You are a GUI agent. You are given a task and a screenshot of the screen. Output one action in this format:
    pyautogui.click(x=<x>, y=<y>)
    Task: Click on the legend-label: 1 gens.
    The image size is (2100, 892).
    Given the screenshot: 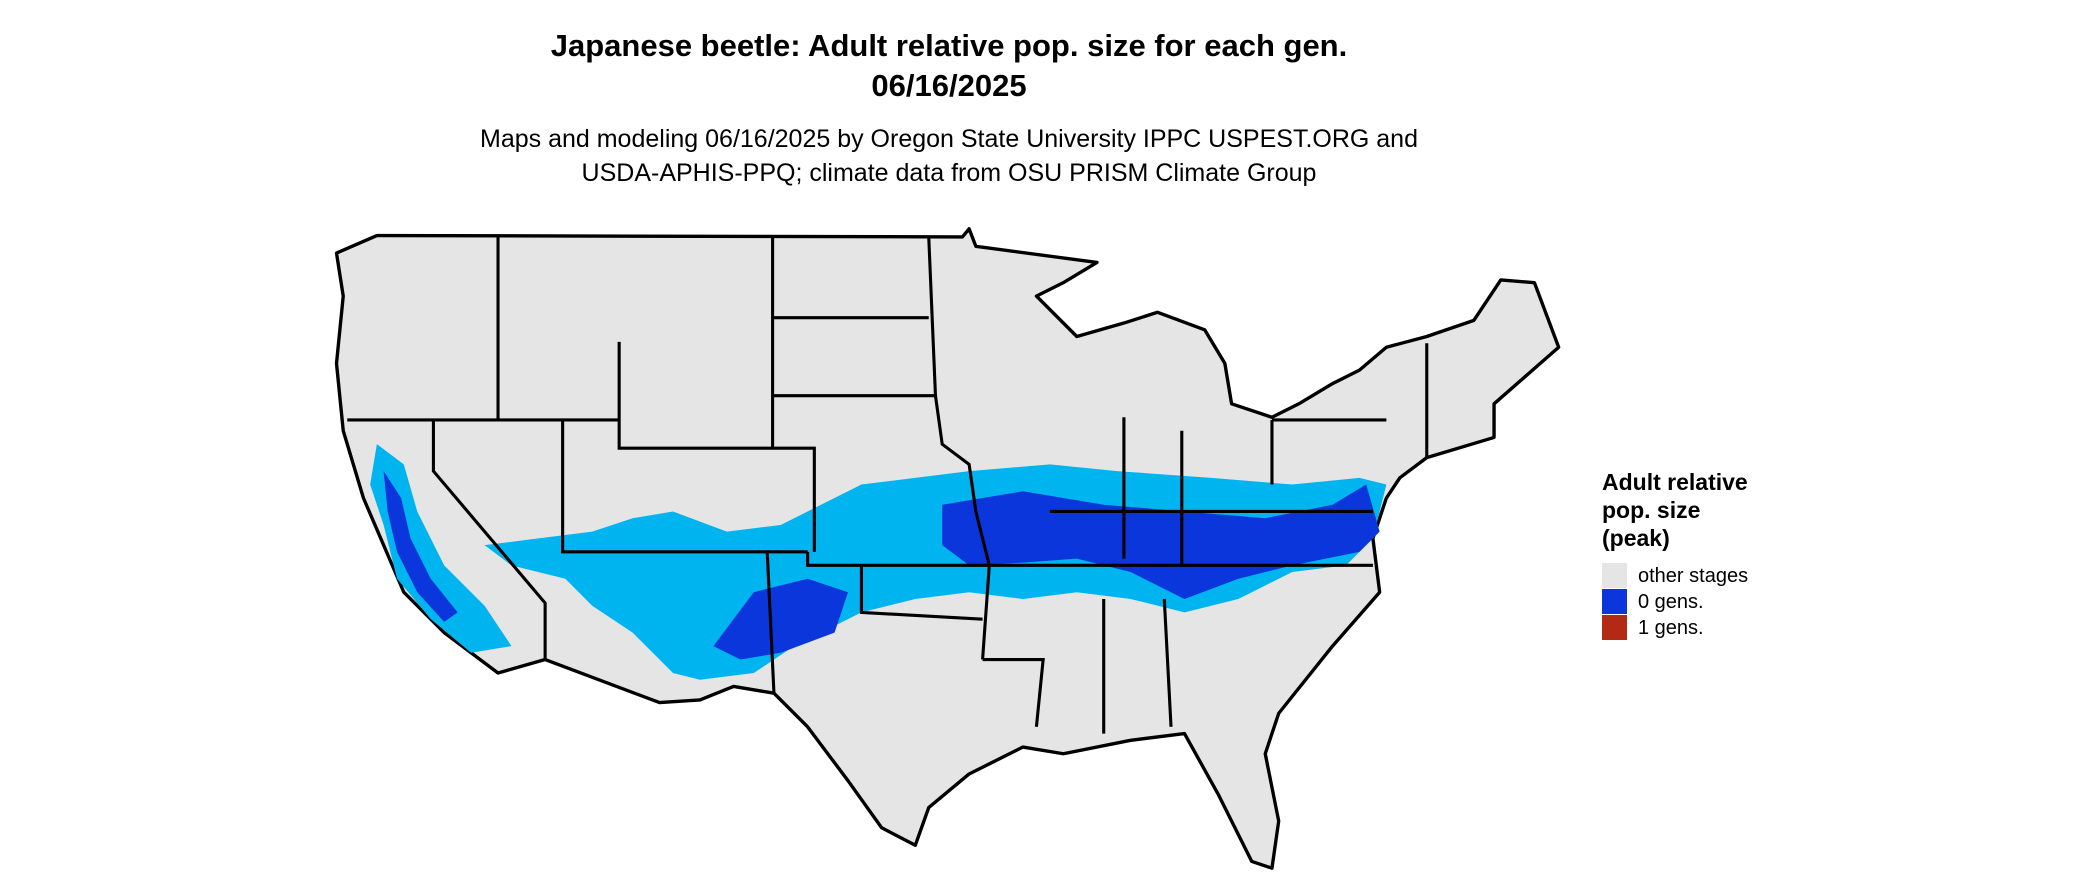 What is the action you would take?
    pyautogui.click(x=1671, y=628)
    